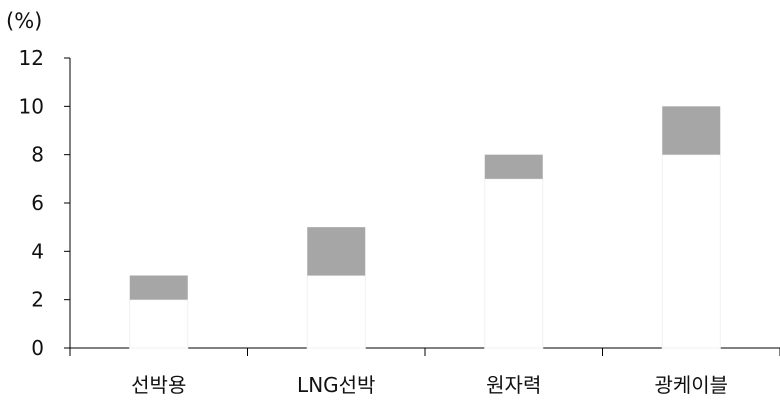 The width and height of the screenshot is (780, 407). I want to click on y-tick-label: 2, so click(37, 300).